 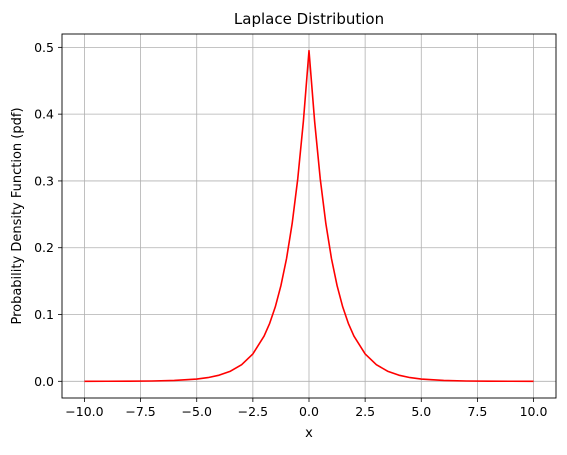 I want to click on x-tick-label: −2.5, so click(x=253, y=411).